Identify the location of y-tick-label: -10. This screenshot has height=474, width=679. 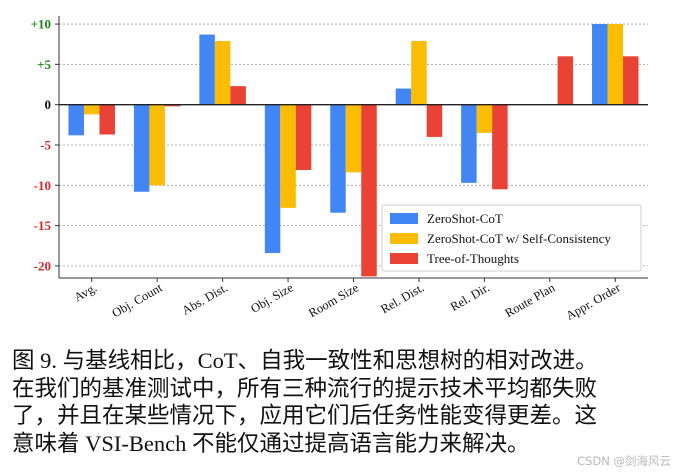
(42, 185).